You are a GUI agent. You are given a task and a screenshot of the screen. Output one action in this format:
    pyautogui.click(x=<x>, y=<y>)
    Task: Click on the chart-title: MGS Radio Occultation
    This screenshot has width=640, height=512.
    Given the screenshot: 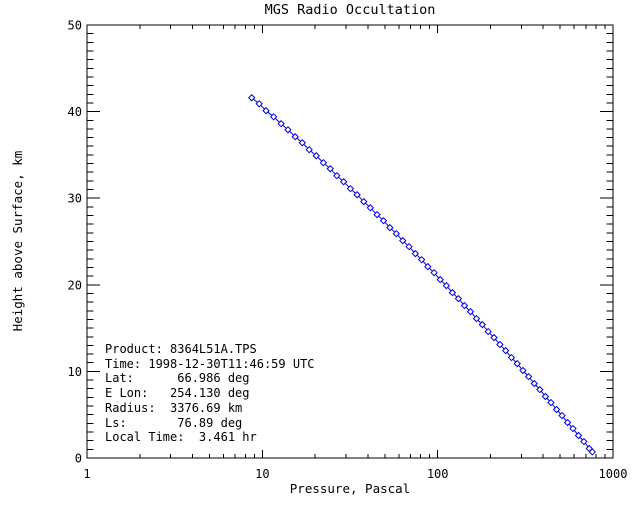 What is the action you would take?
    pyautogui.click(x=350, y=10)
    